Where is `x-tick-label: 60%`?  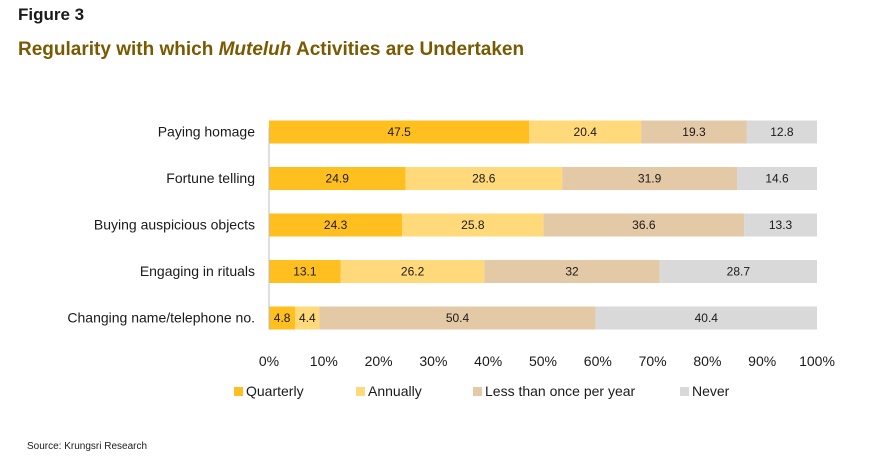 x-tick-label: 60% is located at coordinates (598, 361).